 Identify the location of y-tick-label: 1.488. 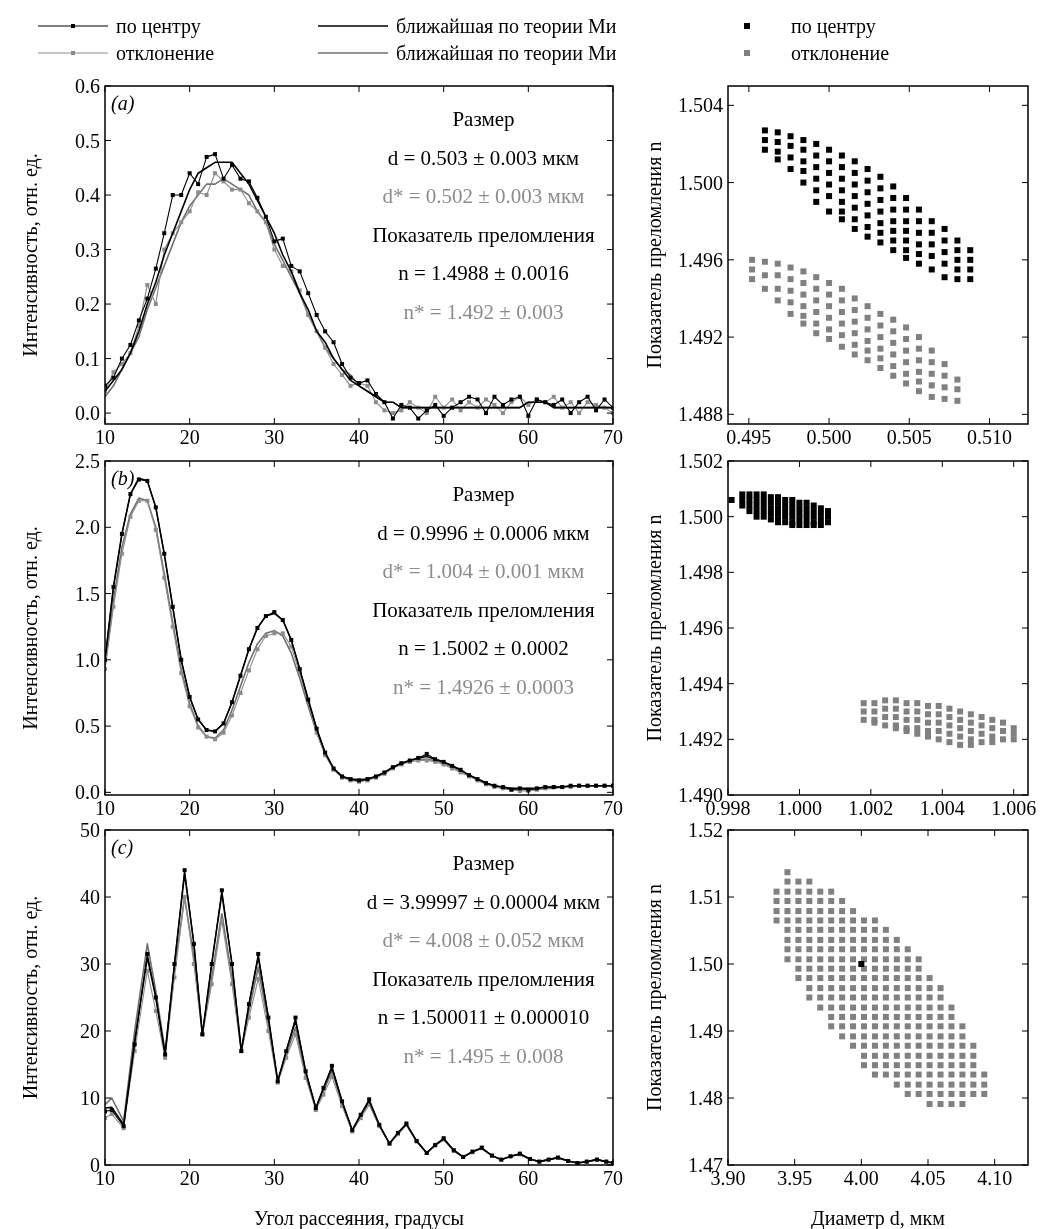
(700, 414).